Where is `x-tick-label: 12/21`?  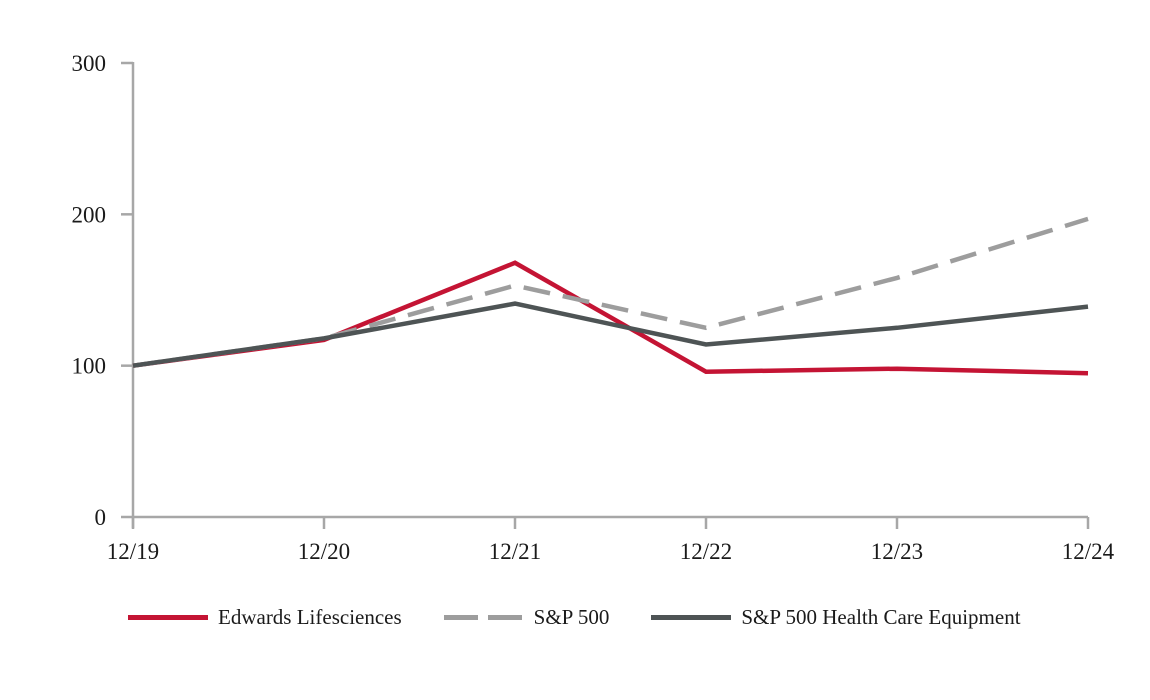 x-tick-label: 12/21 is located at coordinates (515, 551).